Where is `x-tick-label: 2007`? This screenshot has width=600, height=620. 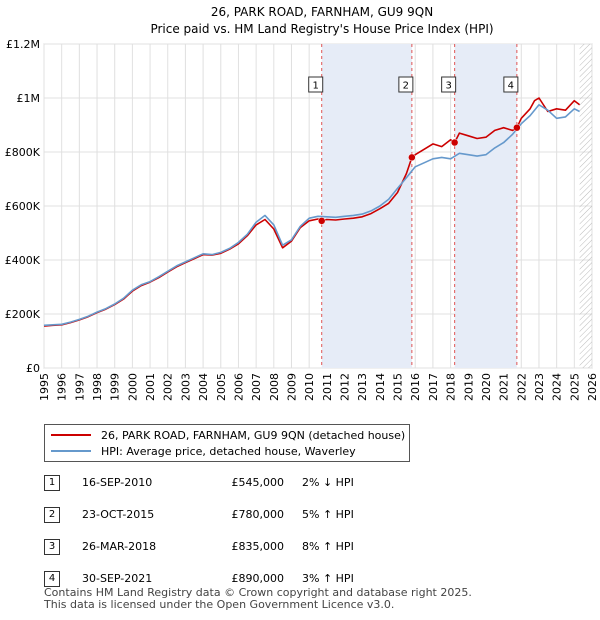 x-tick-label: 2007 is located at coordinates (256, 387).